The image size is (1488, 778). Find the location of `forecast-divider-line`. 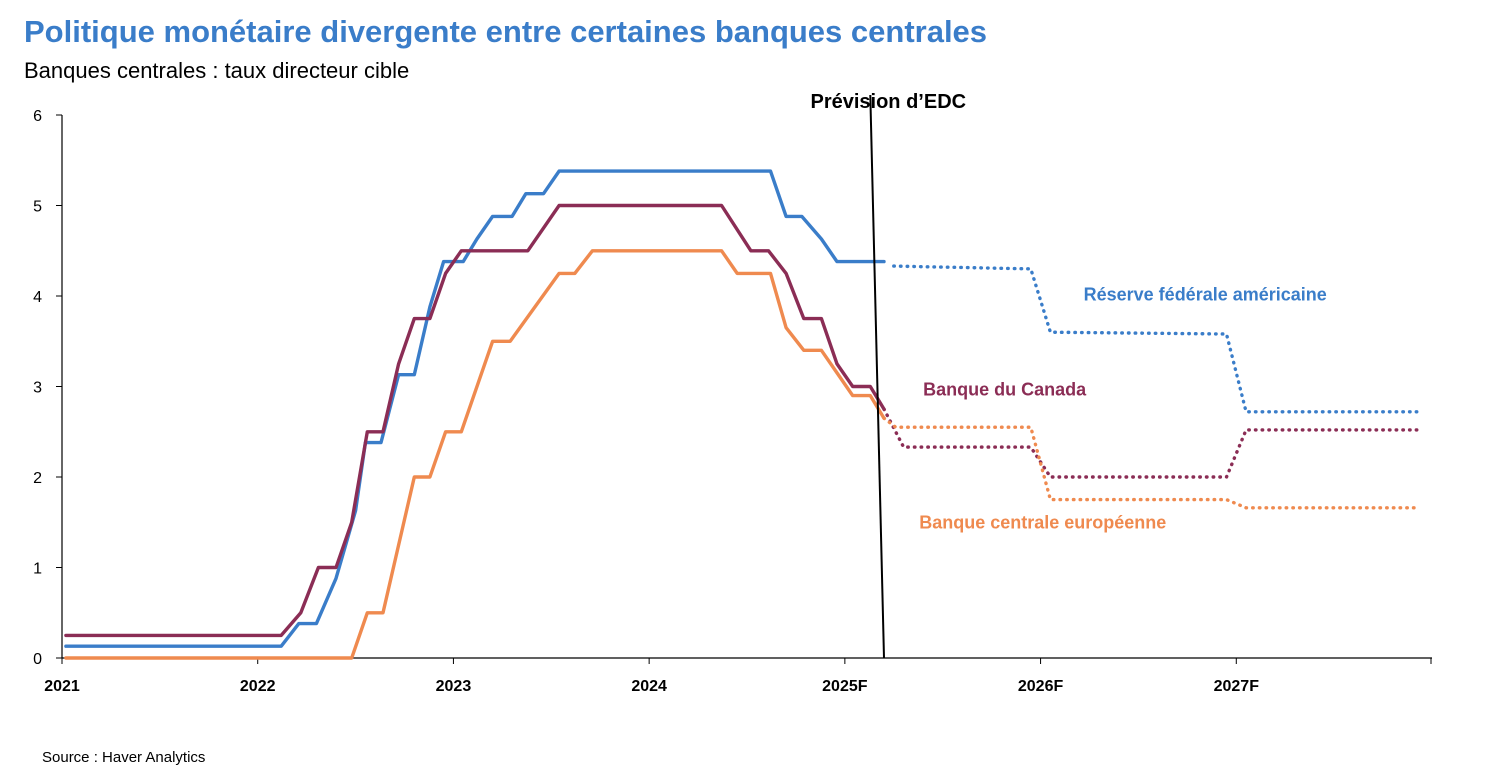

forecast-divider-line is located at coordinates (877, 376).